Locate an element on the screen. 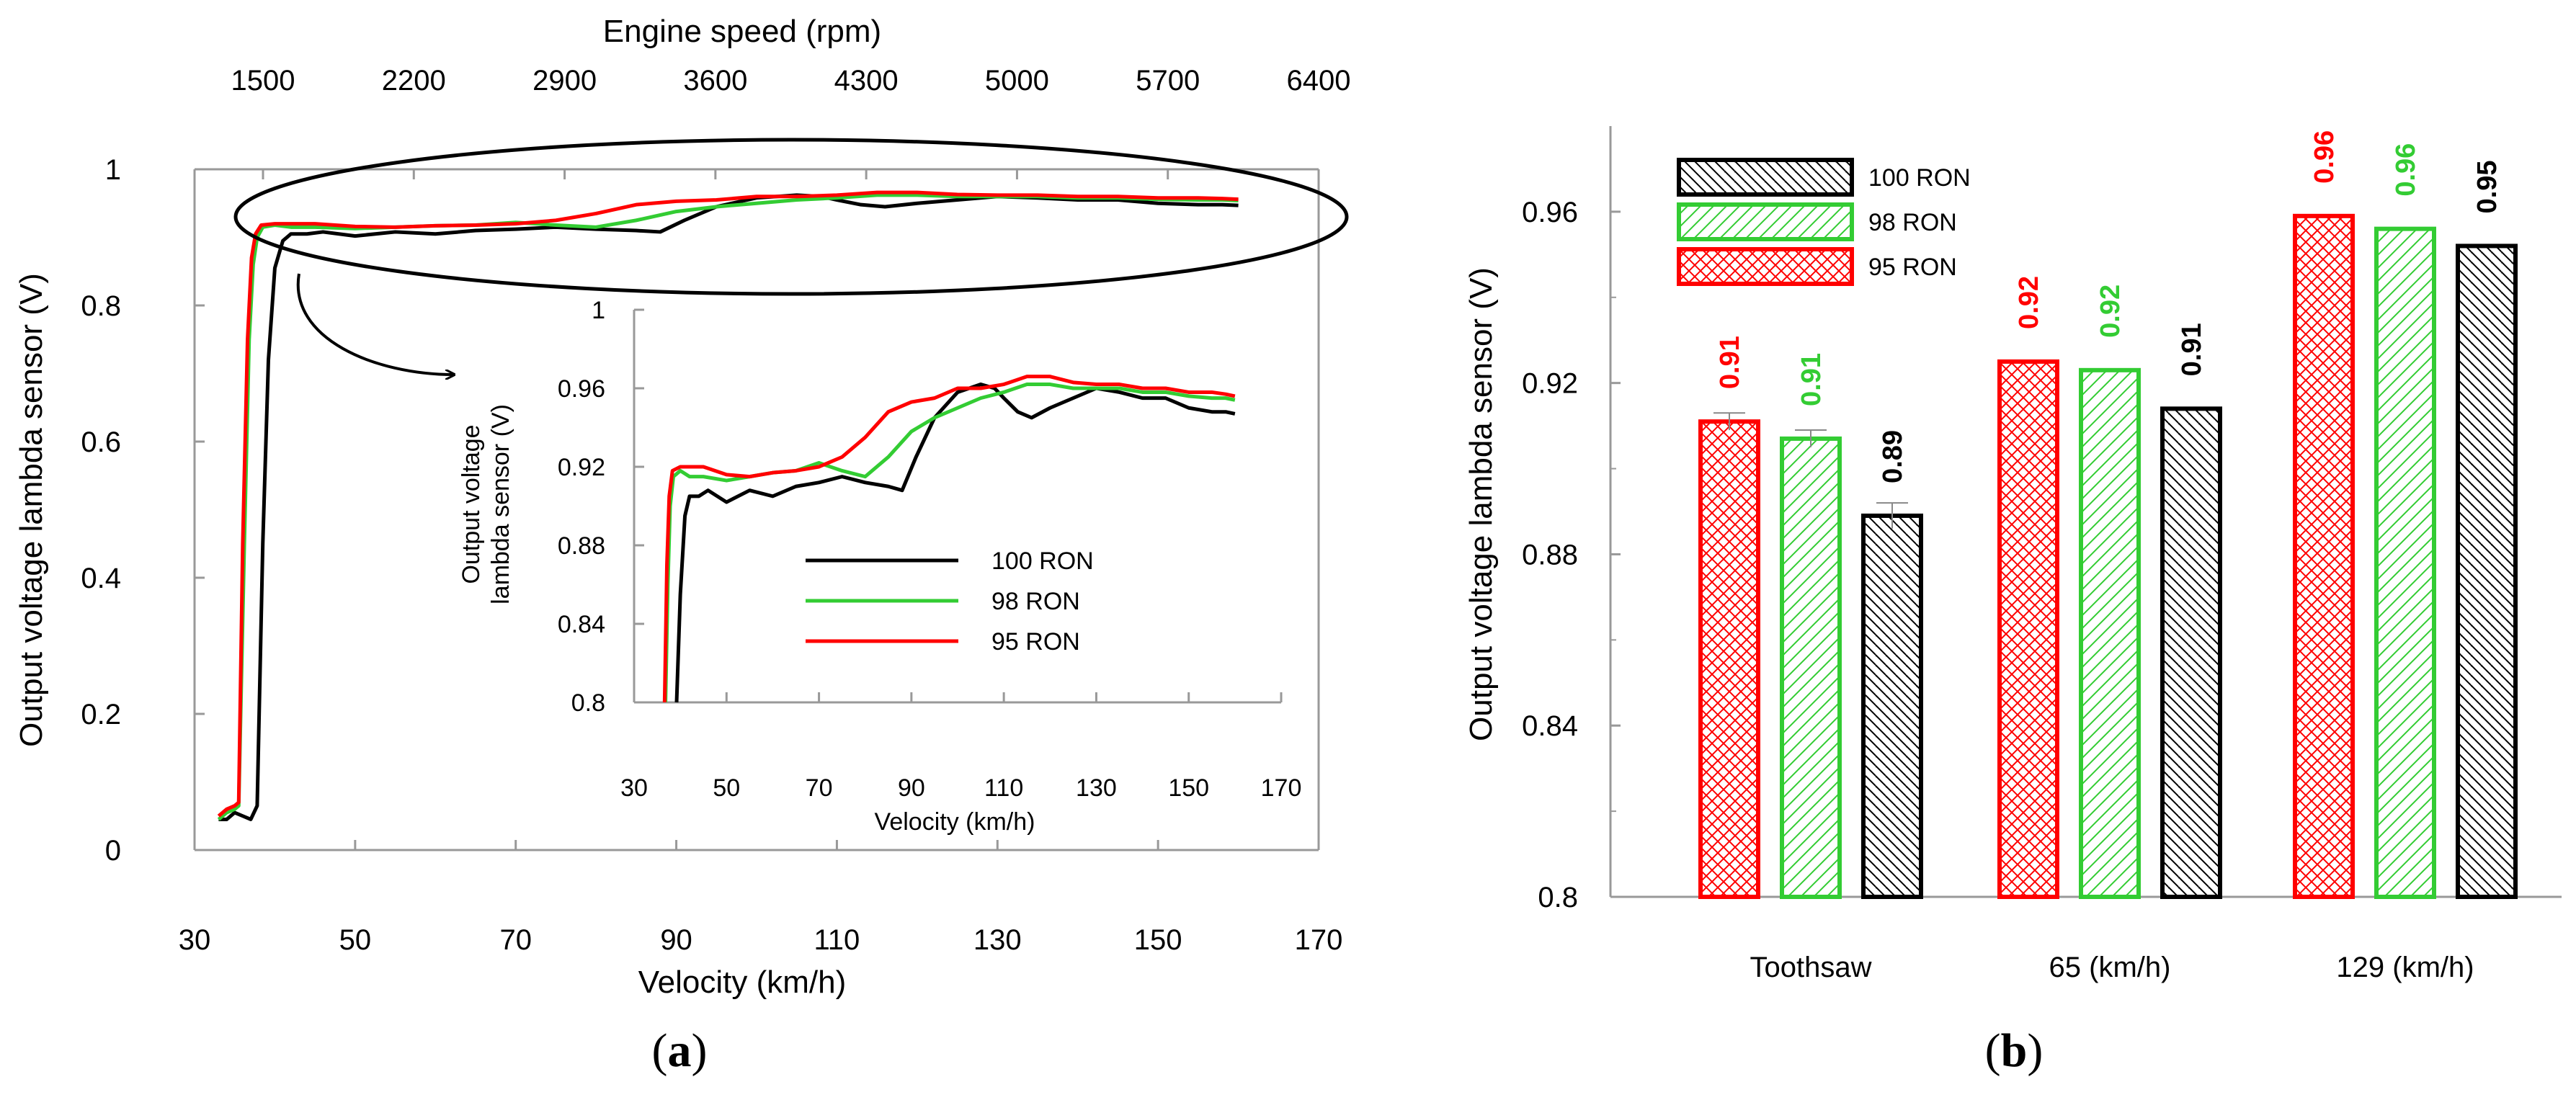  inset-background is located at coordinates (957, 506).